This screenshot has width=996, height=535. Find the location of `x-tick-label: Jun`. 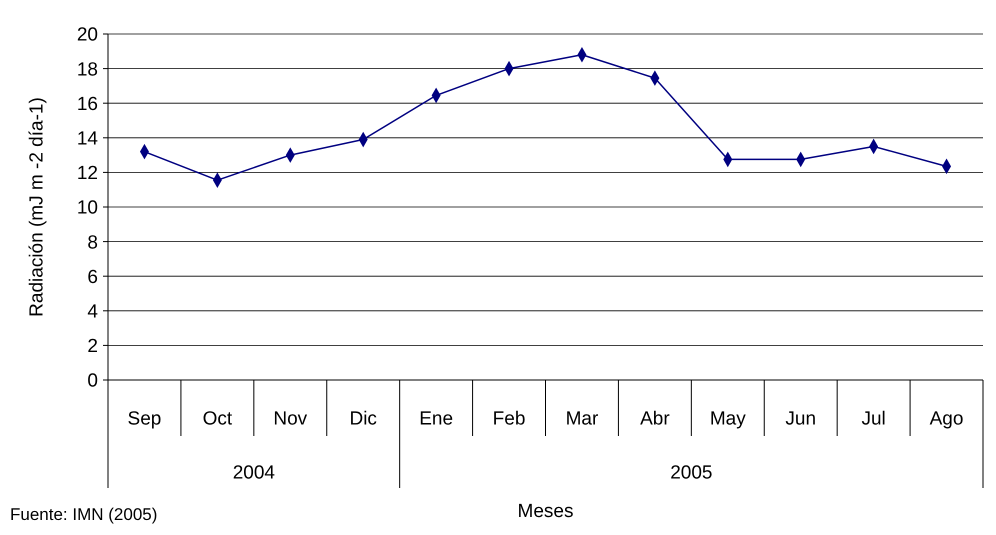

x-tick-label: Jun is located at coordinates (800, 419).